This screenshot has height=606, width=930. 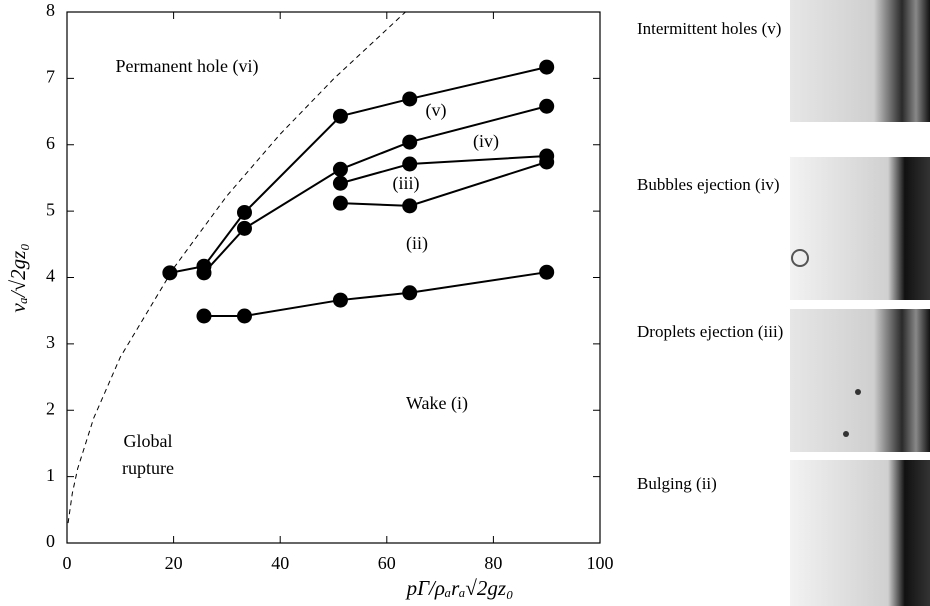 I want to click on y-tick-label: 6, so click(x=50, y=143).